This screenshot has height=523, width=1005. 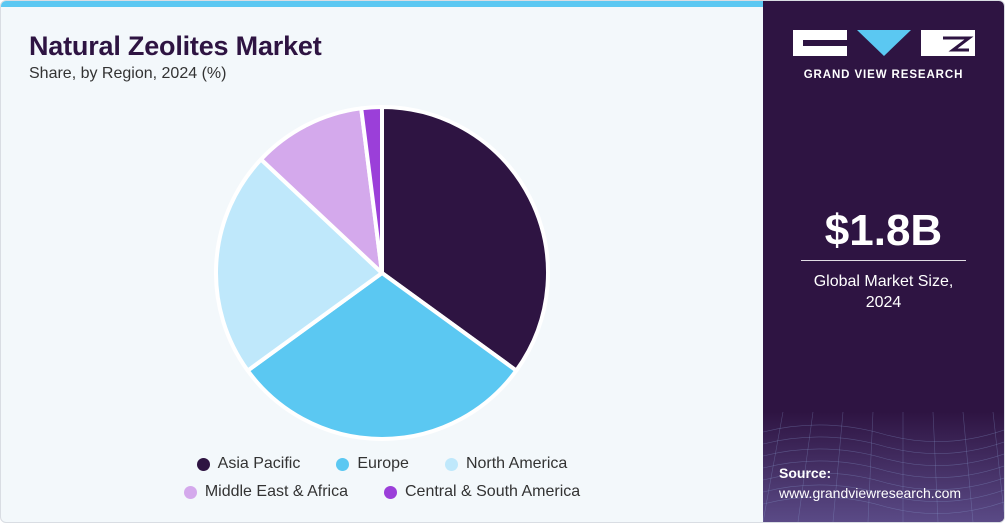 I want to click on brand-logo, so click(x=884, y=43).